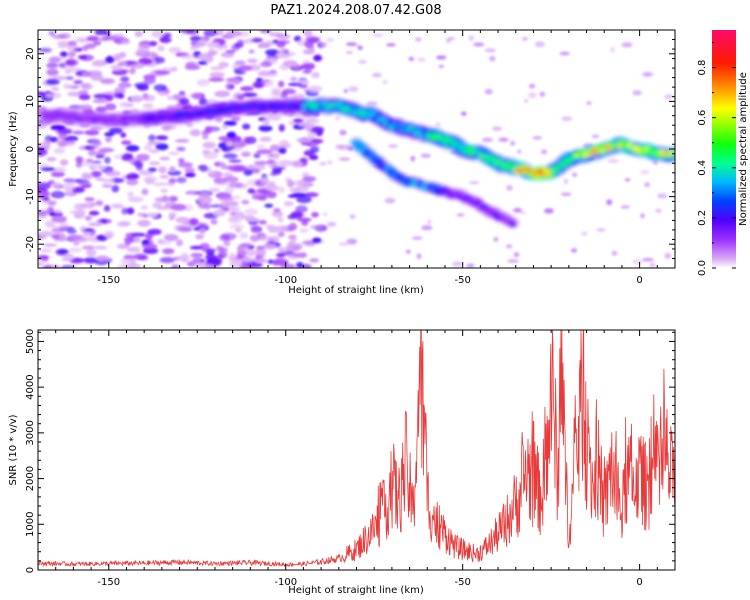  I want to click on snr-y-tick-label: 5000, so click(30, 341).